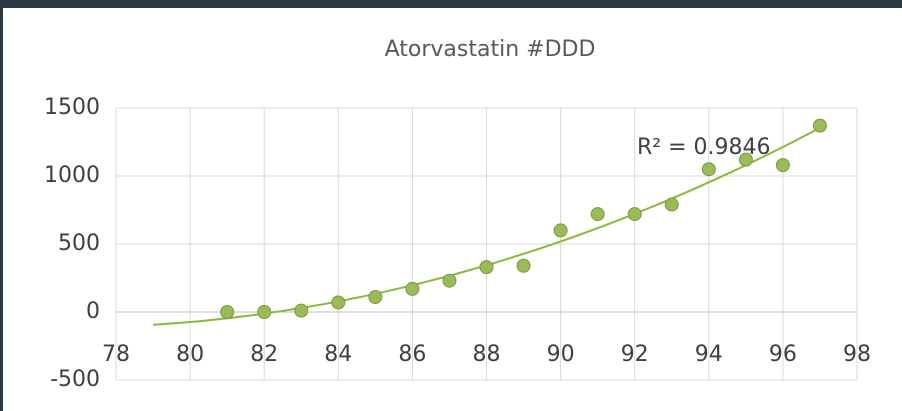  What do you see at coordinates (561, 354) in the screenshot?
I see `x-tick-label: 90` at bounding box center [561, 354].